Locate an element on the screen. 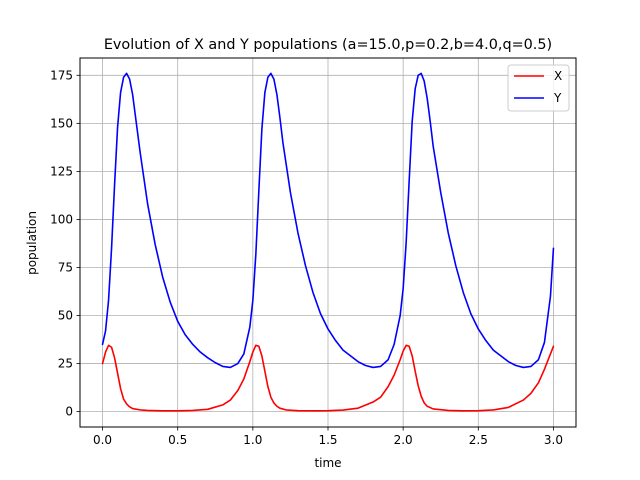  y-axis-label: population is located at coordinates (32, 243).